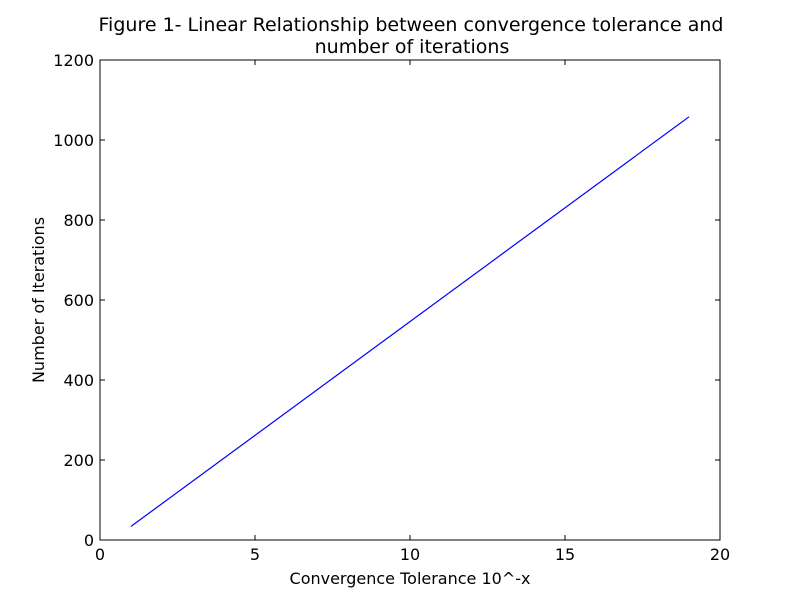 This screenshot has width=800, height=600. Describe the element at coordinates (412, 47) in the screenshot. I see `chart-title-line-2: number of iterations` at that location.